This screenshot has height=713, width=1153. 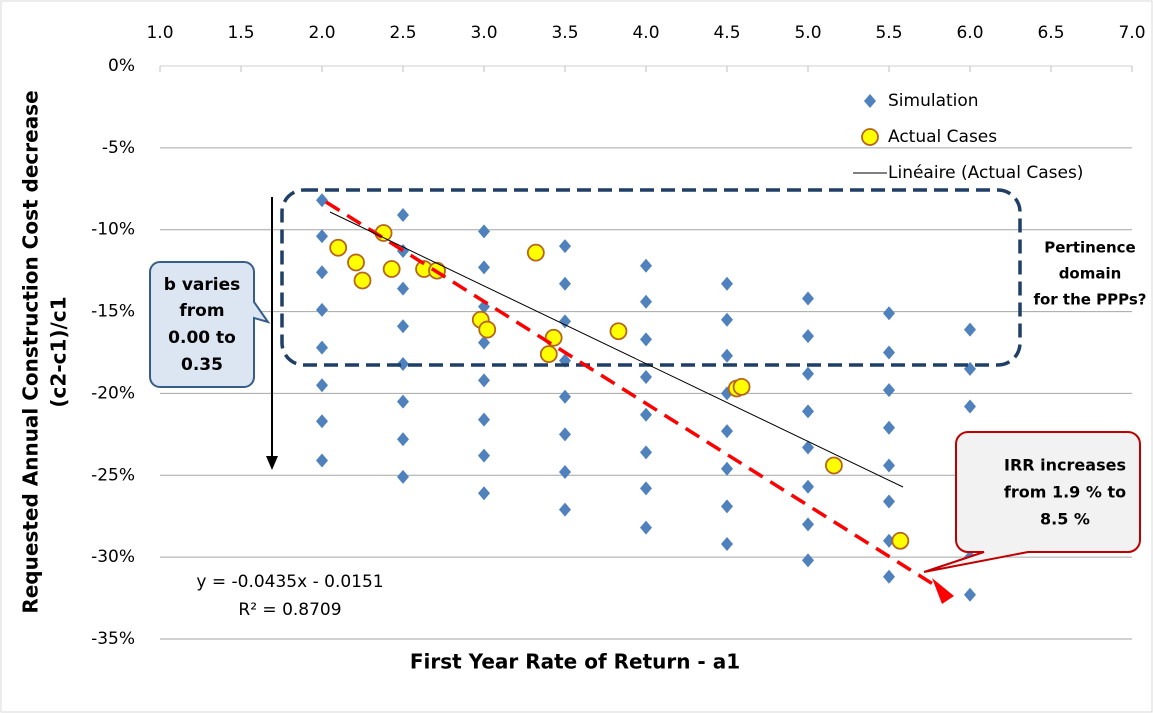 What do you see at coordinates (202, 285) in the screenshot?
I see `b-text: b varies` at bounding box center [202, 285].